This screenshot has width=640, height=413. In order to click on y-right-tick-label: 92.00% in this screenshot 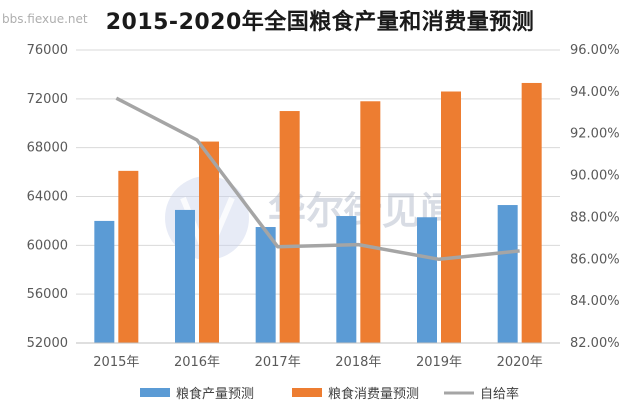, I will do `click(595, 134)`.